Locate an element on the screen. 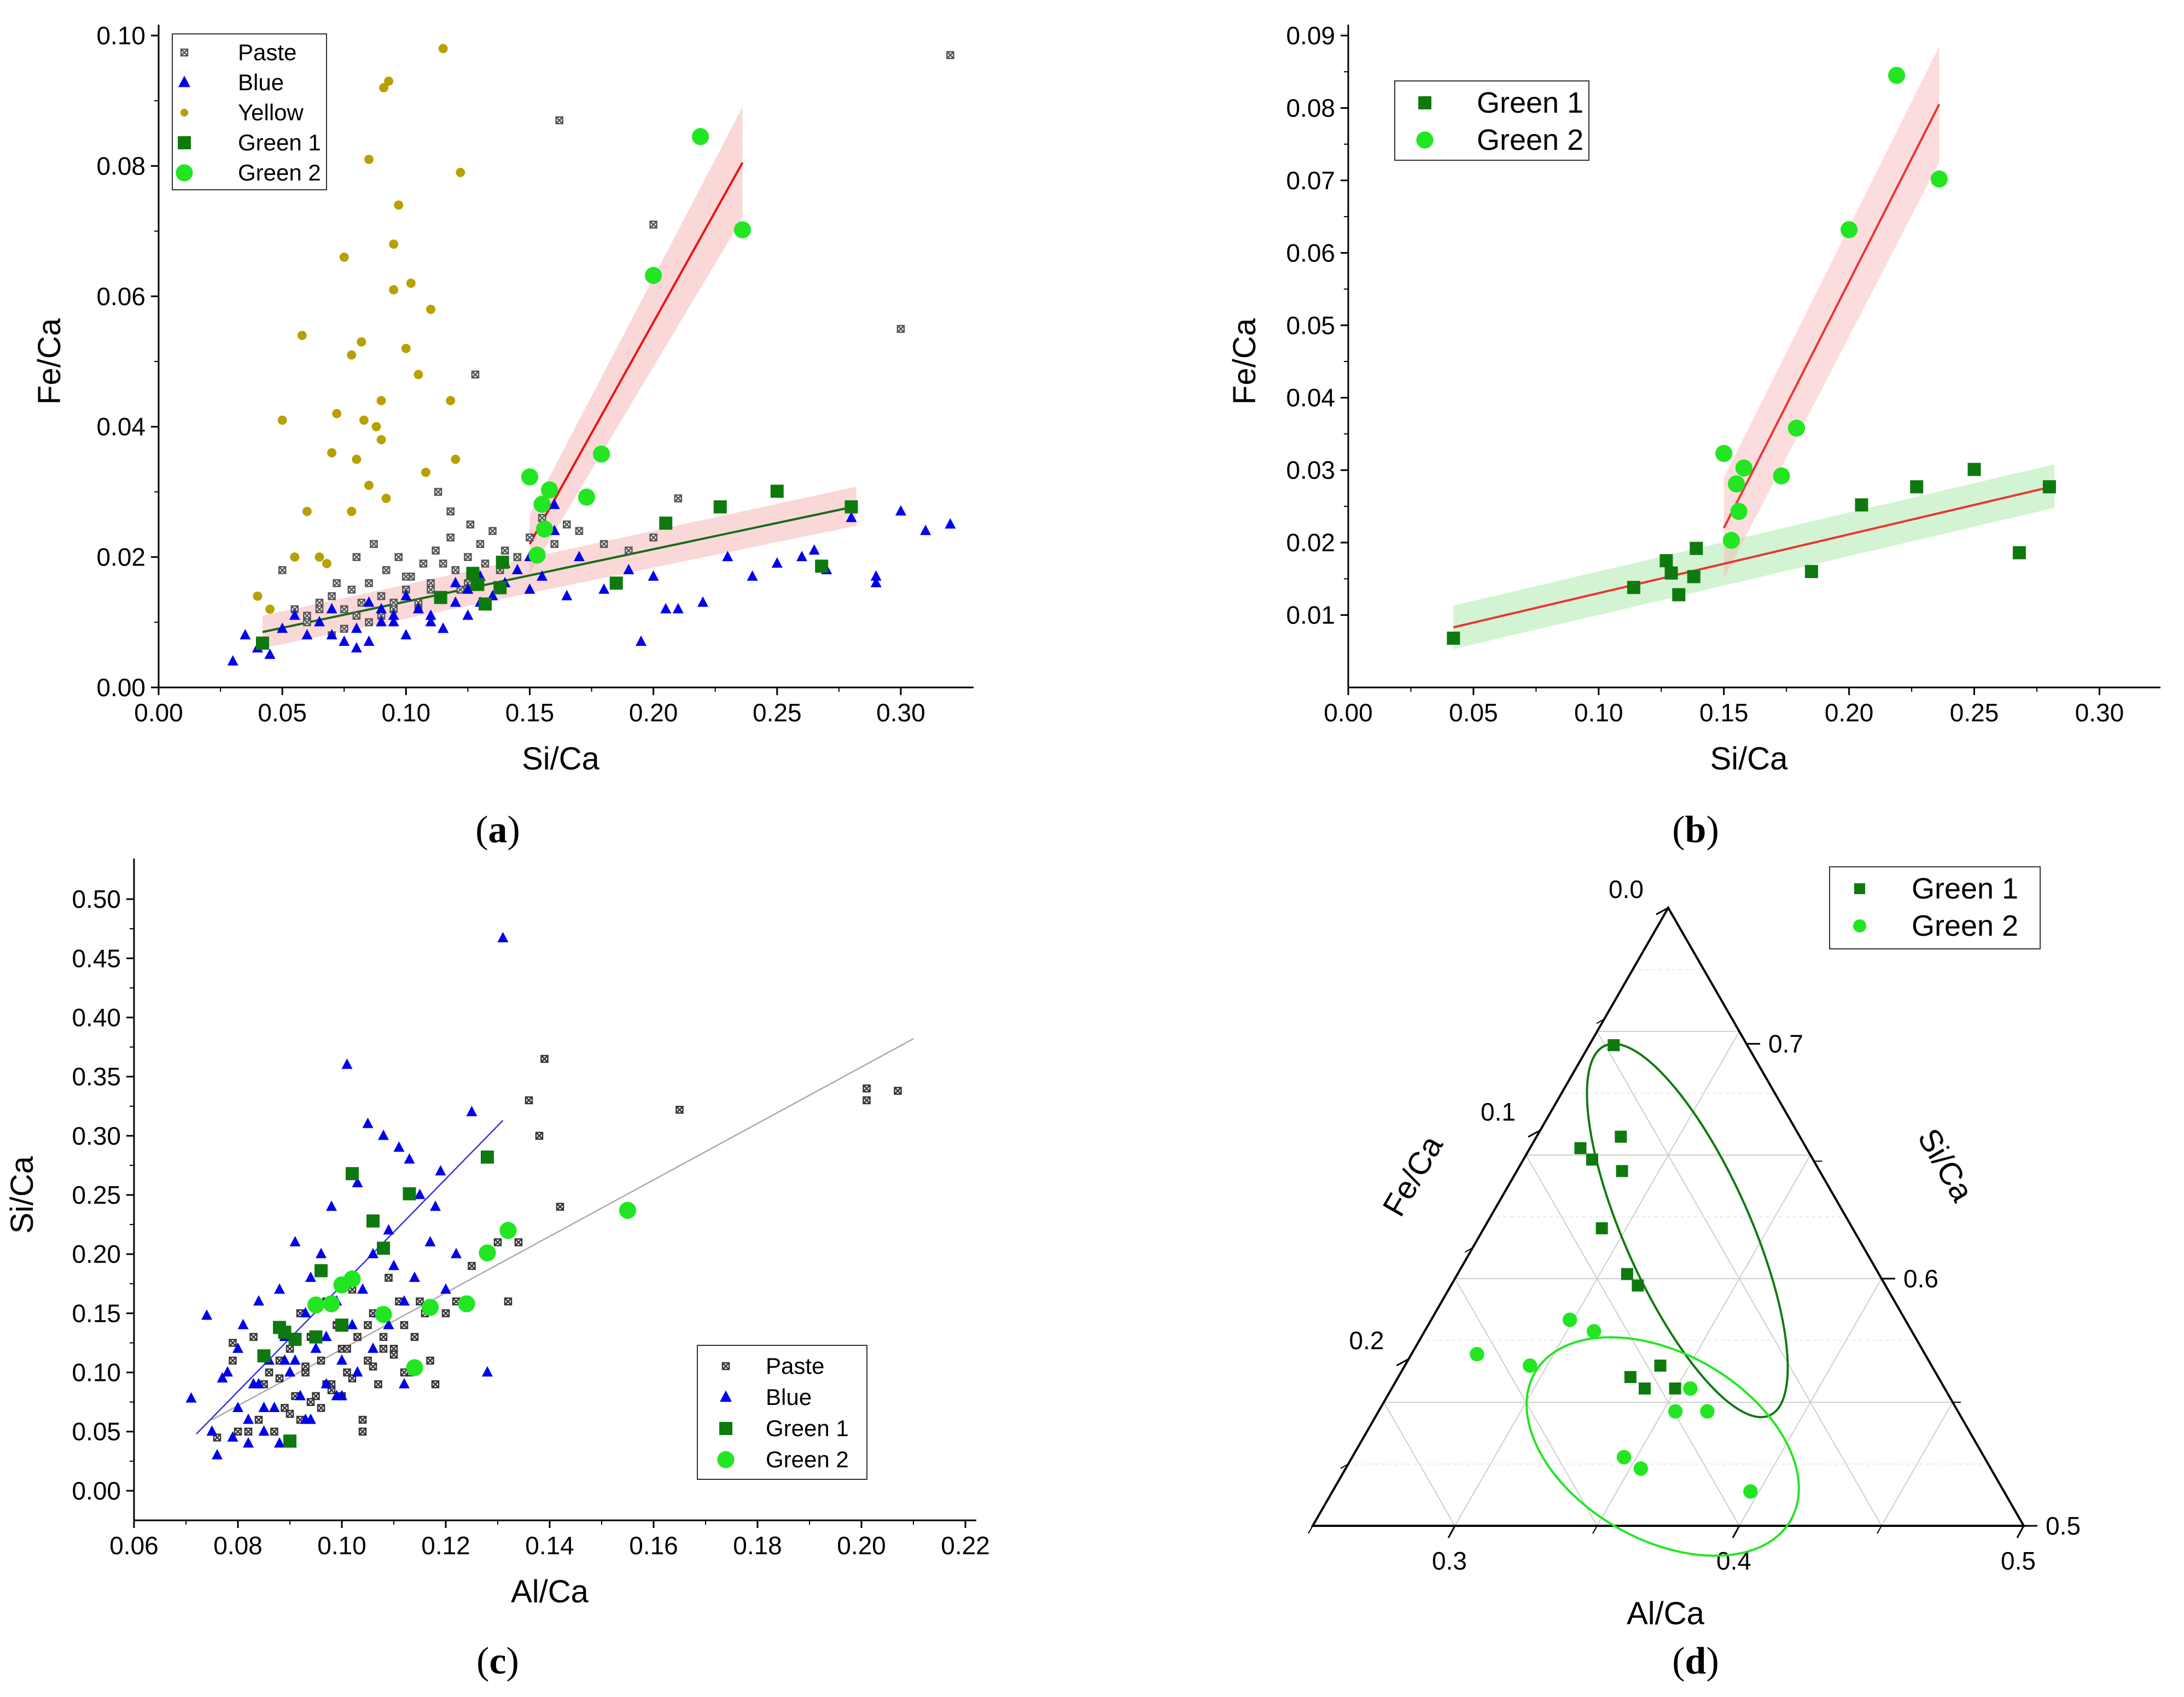 The image size is (2184, 1697). ternary-frame is located at coordinates (1668, 1216).